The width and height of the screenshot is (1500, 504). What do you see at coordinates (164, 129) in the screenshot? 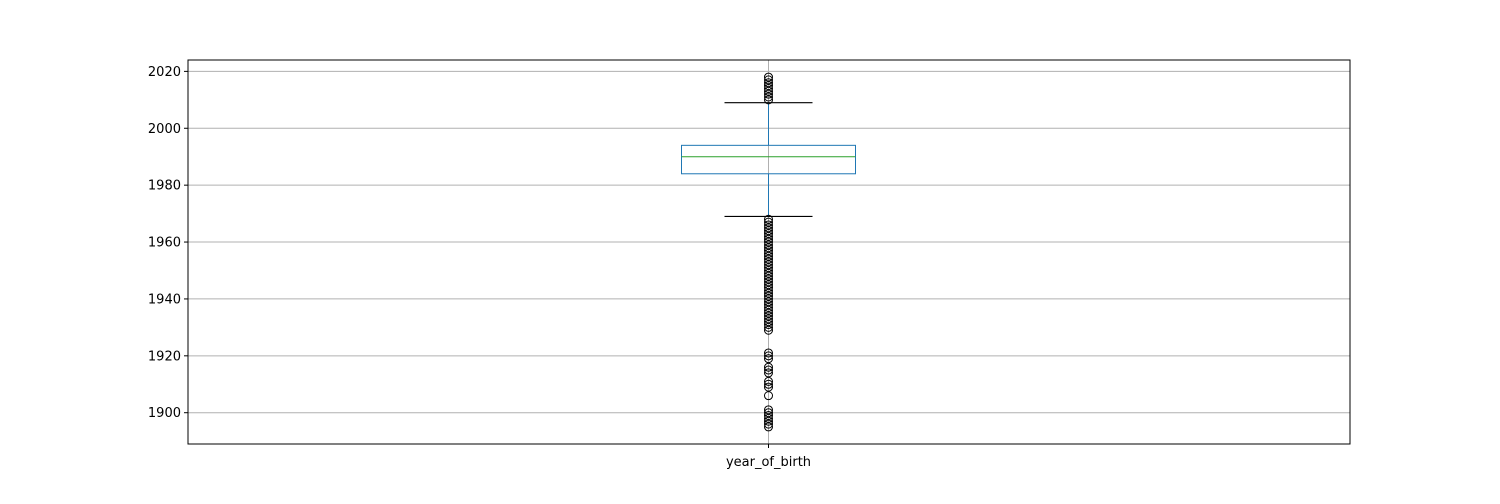
I see `y-tick-label: 2000` at bounding box center [164, 129].